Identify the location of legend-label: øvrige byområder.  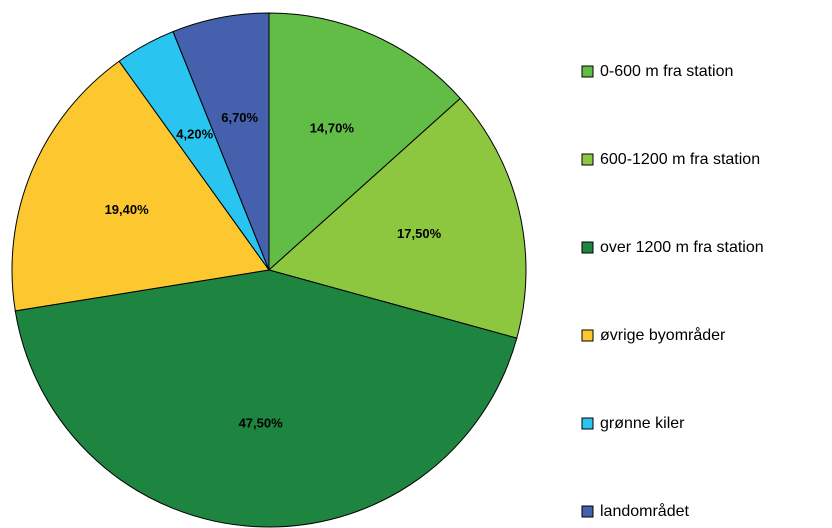
(663, 335).